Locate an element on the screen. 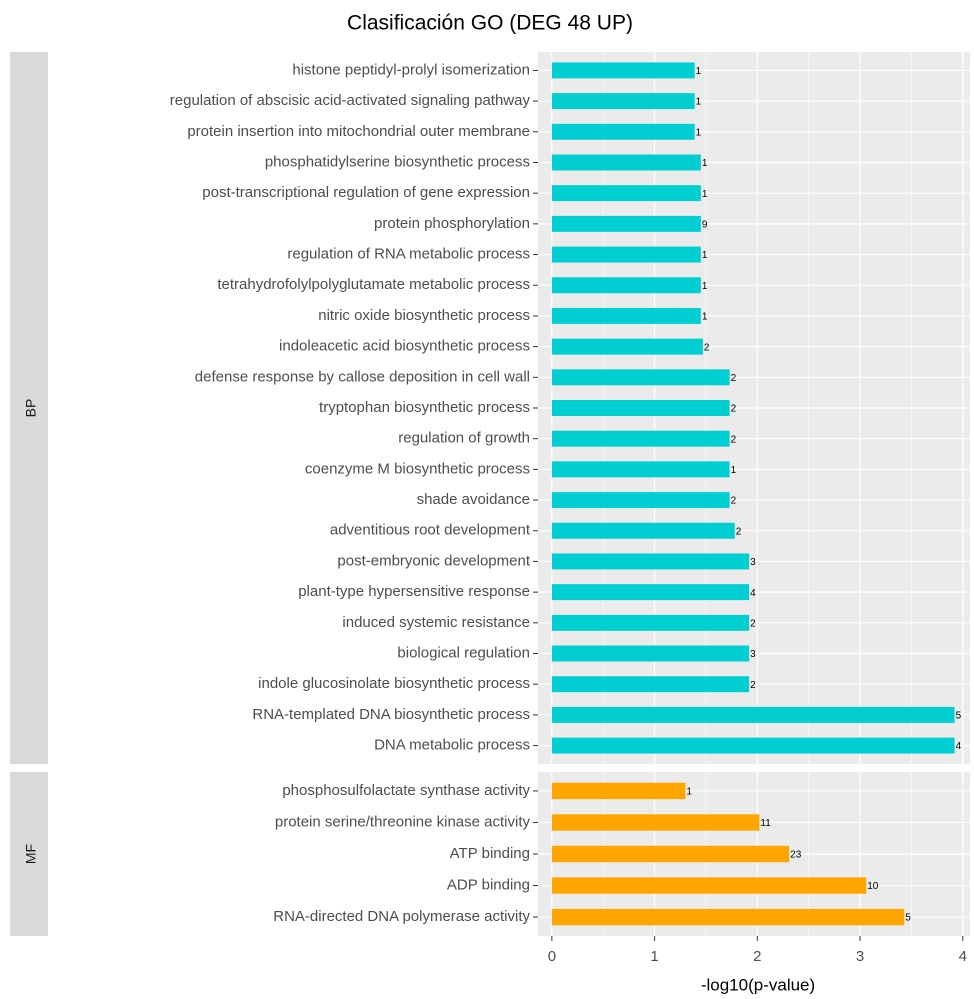  x-tick-label: 1 is located at coordinates (654, 956).